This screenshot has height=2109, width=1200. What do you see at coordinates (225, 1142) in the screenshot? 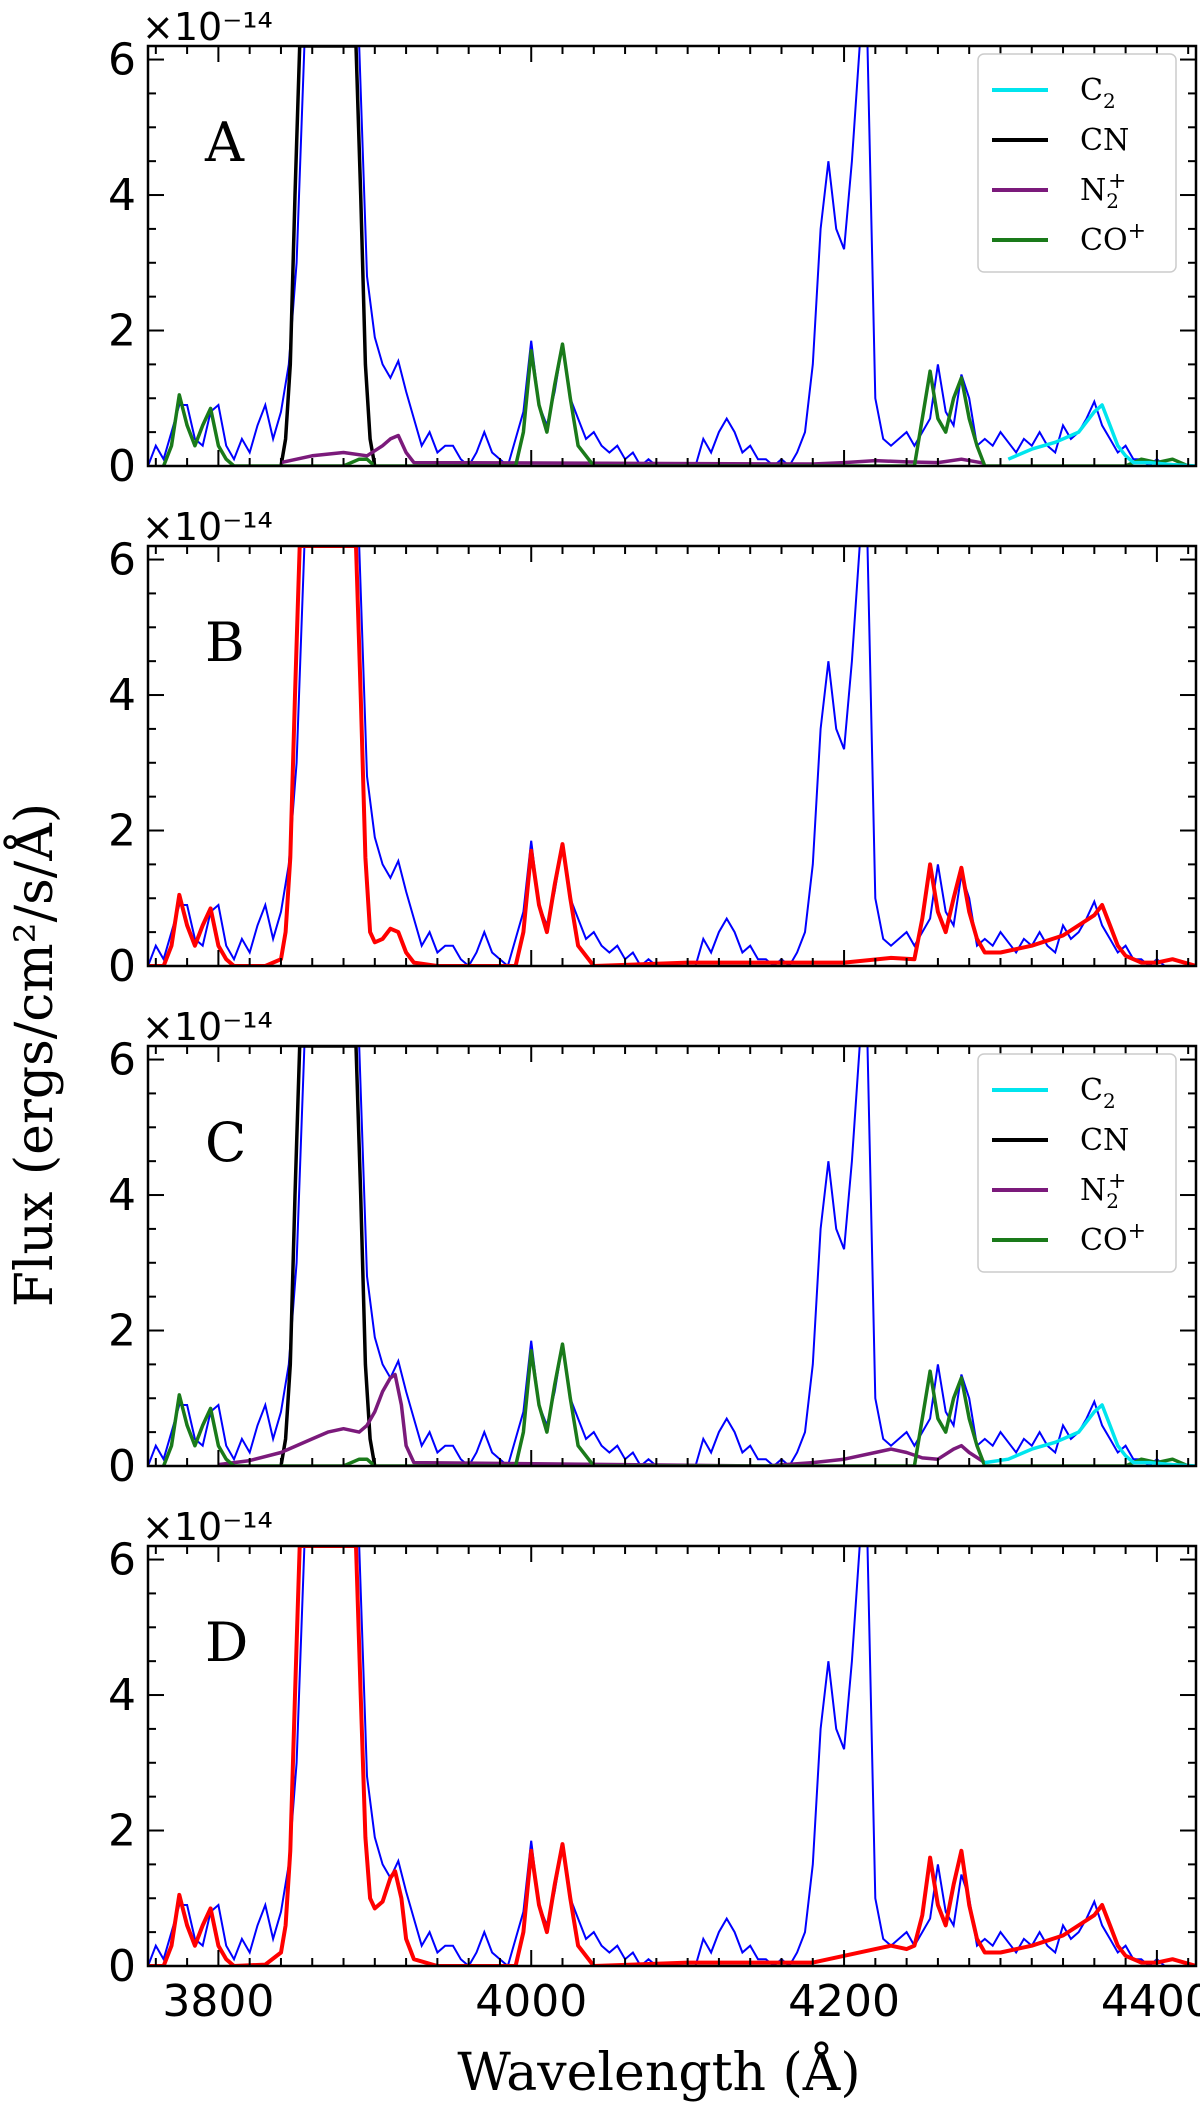
I see `panel-label: C` at bounding box center [225, 1142].